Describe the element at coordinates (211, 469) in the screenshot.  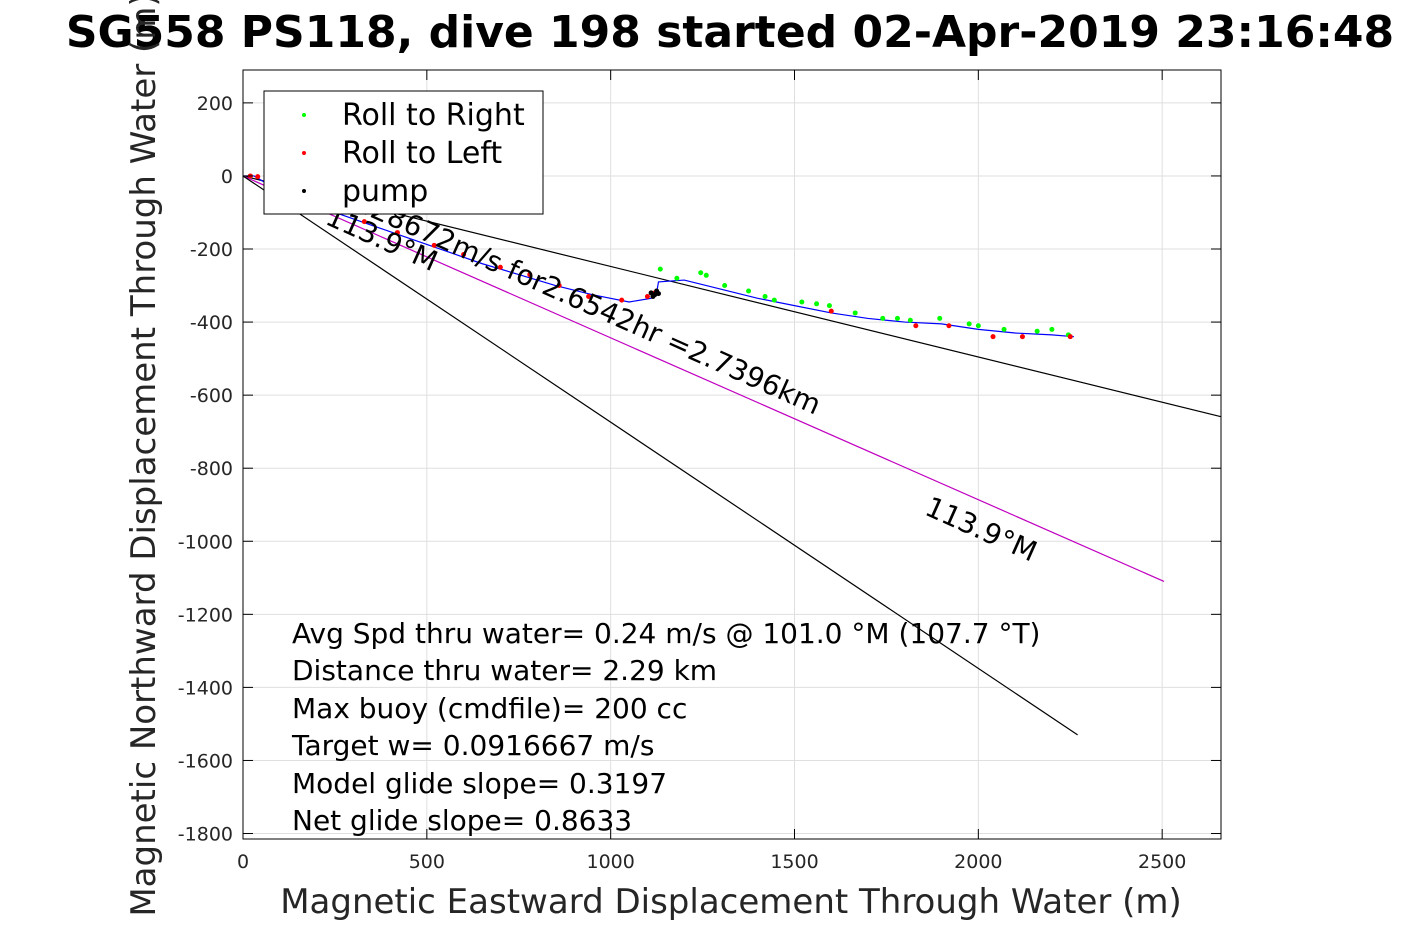
I see `y-tick-label: -800` at that location.